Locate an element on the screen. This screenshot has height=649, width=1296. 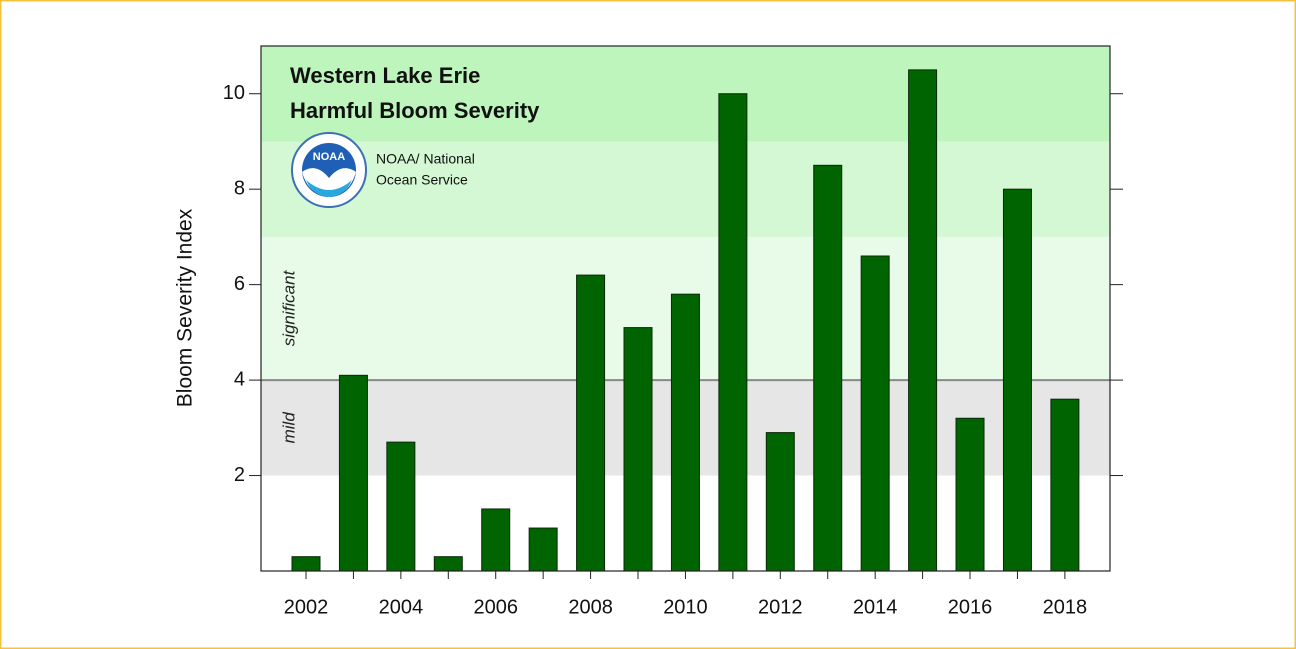
x-tick-label: 2018 is located at coordinates (1065, 607).